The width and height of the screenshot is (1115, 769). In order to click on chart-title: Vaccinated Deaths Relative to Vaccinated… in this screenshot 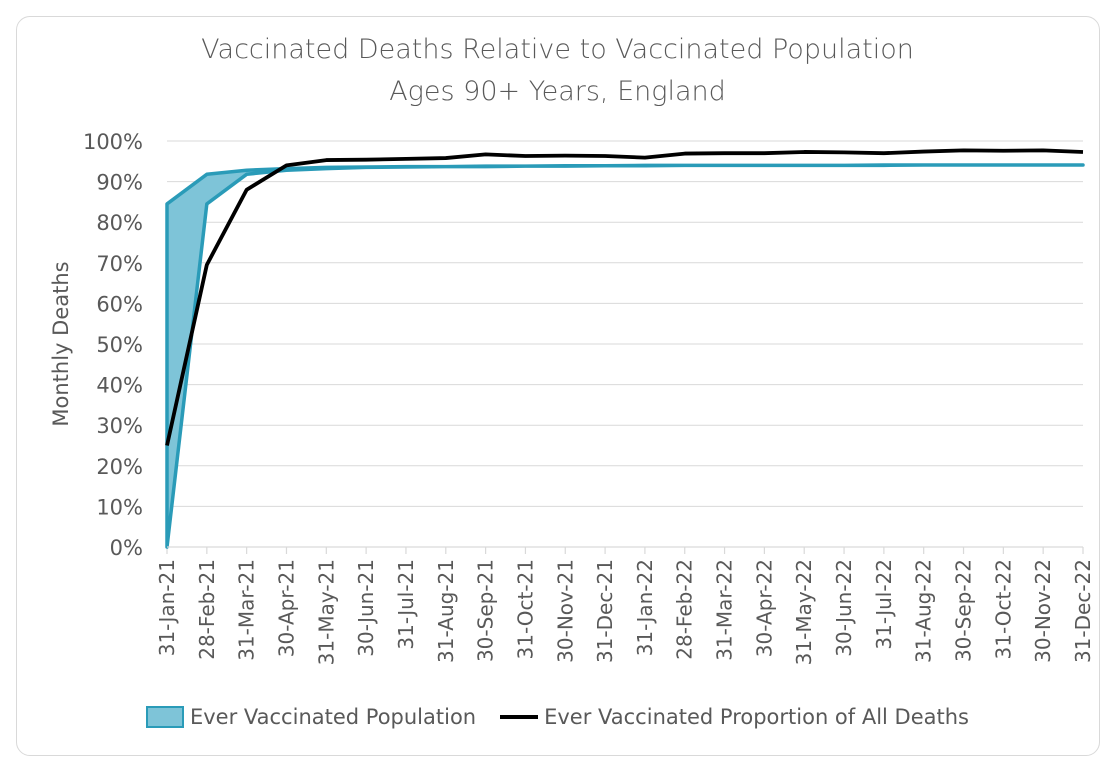, I will do `click(557, 49)`.